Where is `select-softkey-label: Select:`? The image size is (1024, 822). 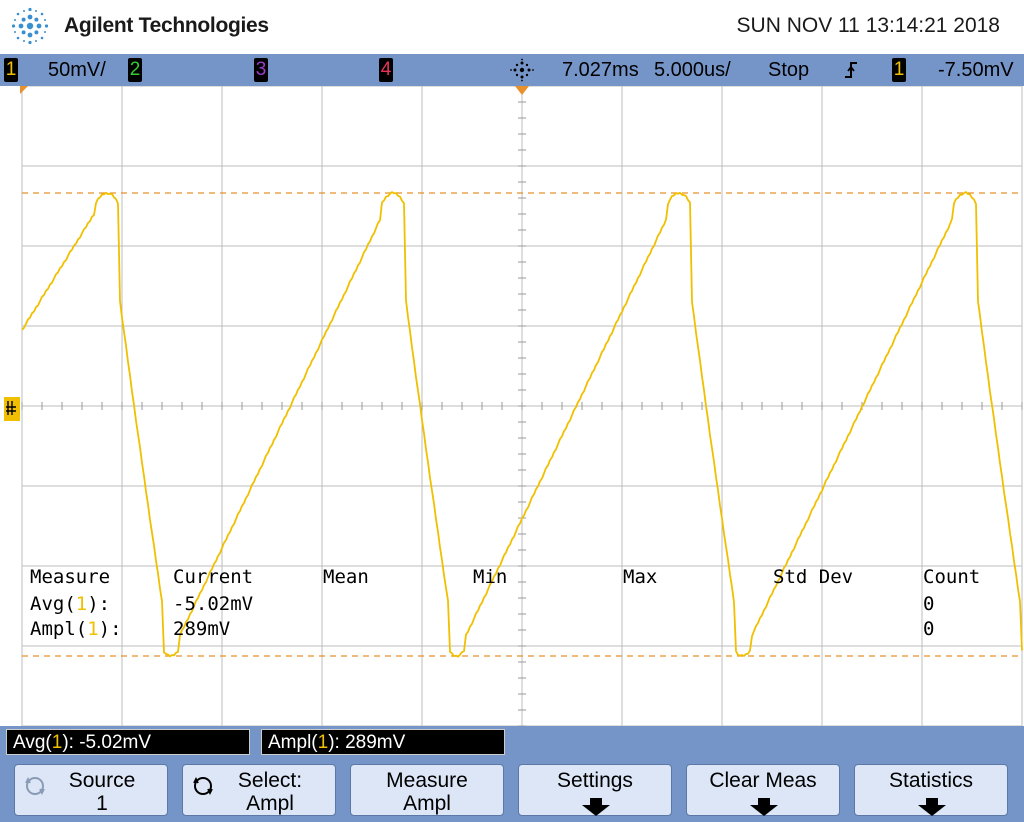 select-softkey-label: Select: is located at coordinates (270, 780).